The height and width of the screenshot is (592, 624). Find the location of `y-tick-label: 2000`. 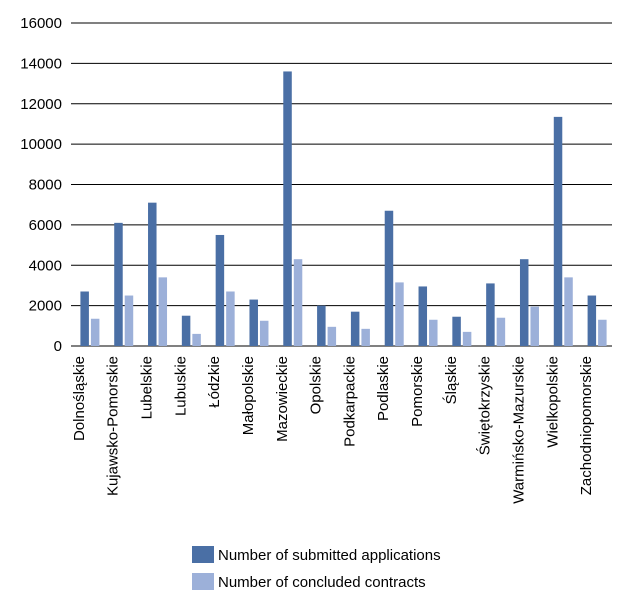

y-tick-label: 2000 is located at coordinates (45, 306).